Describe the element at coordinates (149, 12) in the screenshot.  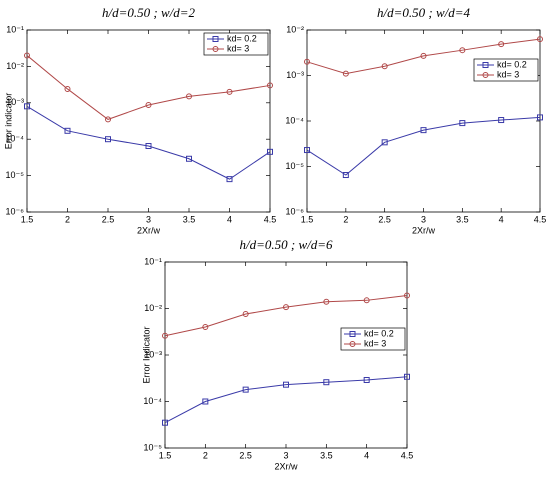
I see `chart-title: h/d=0.50 ; w/d=2` at that location.